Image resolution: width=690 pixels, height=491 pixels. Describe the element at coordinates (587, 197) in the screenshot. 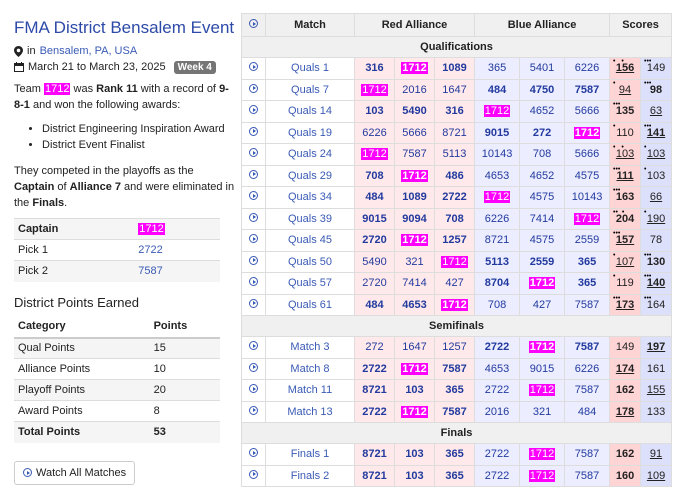

I see `team-link: 10143` at that location.